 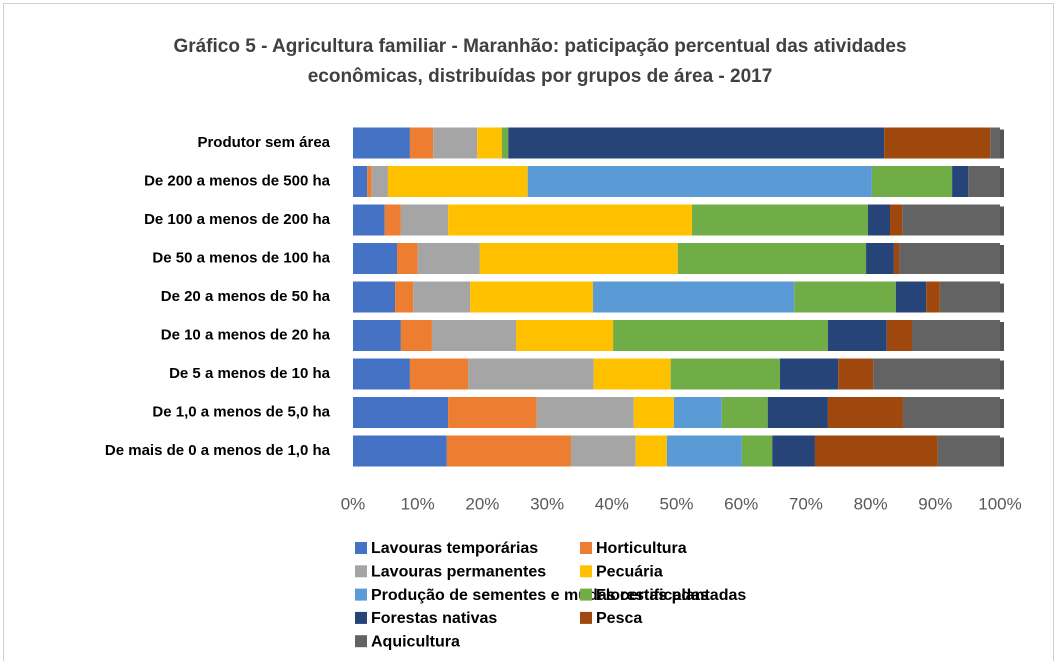 What do you see at coordinates (676, 503) in the screenshot?
I see `x-tick-label: 50%` at bounding box center [676, 503].